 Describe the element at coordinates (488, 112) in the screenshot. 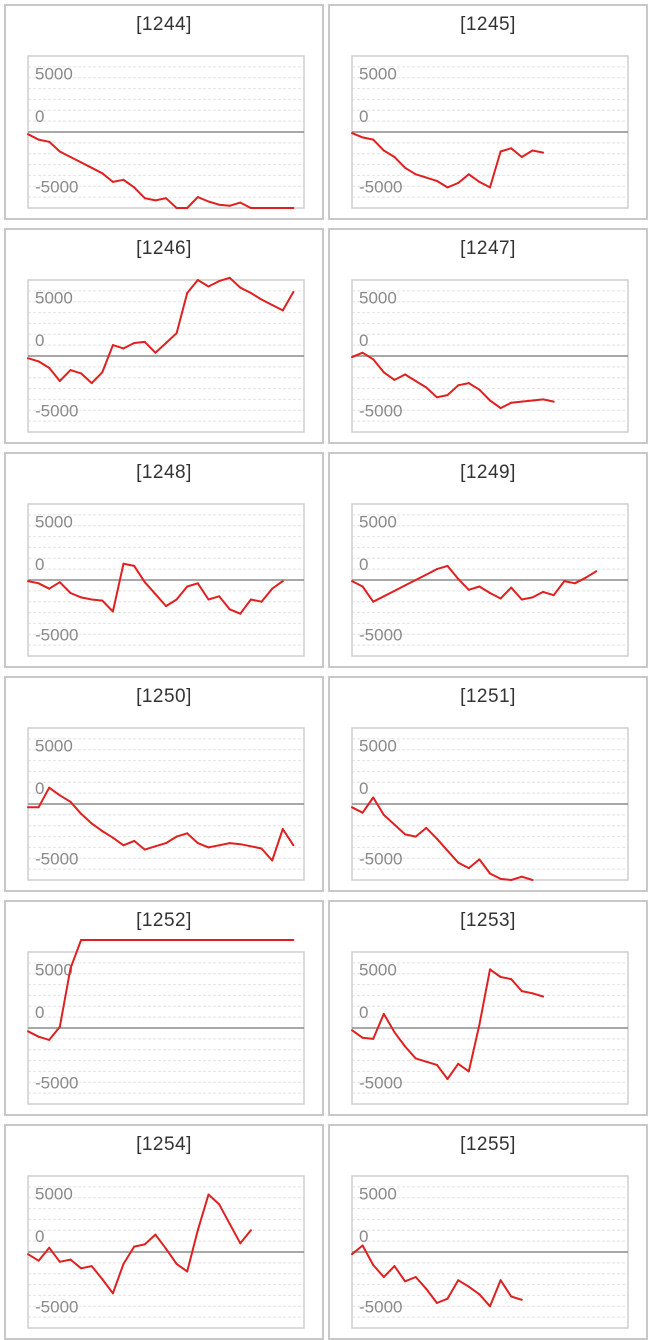

I see `chart-panel: [1245] 5000 0 -5000` at that location.